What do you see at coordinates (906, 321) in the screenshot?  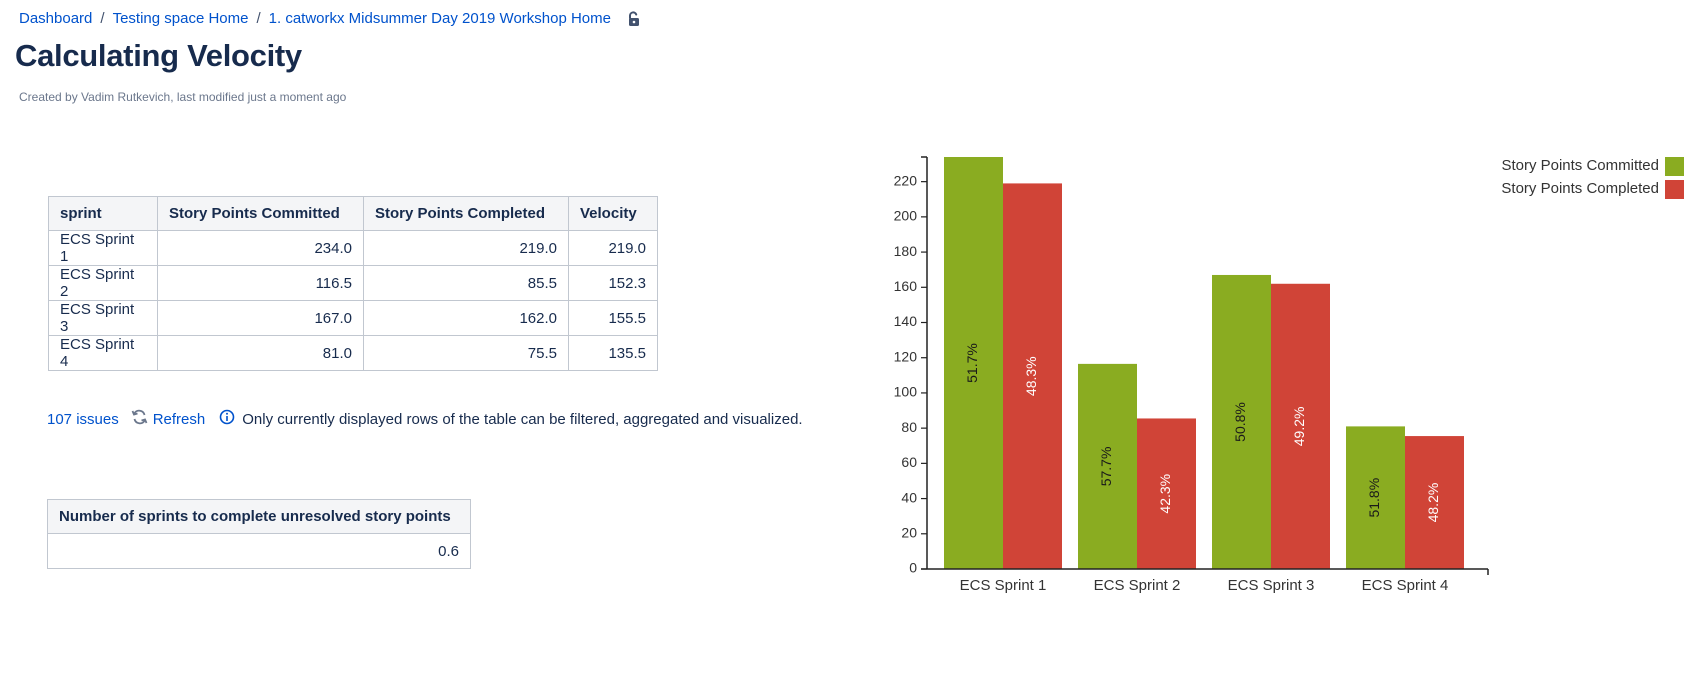 I see `y-tick-label: 140` at bounding box center [906, 321].